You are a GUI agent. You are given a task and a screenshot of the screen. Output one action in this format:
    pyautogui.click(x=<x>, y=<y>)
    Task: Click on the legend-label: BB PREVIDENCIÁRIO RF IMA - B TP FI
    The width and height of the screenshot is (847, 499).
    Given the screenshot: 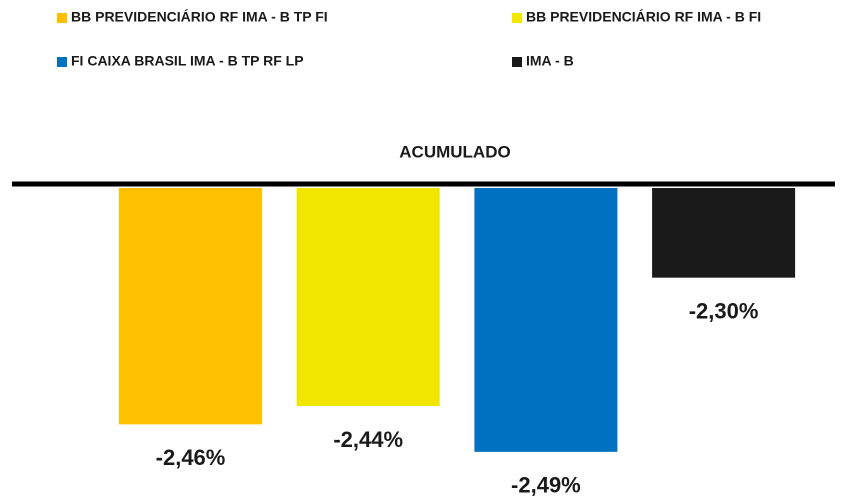 What is the action you would take?
    pyautogui.click(x=199, y=17)
    